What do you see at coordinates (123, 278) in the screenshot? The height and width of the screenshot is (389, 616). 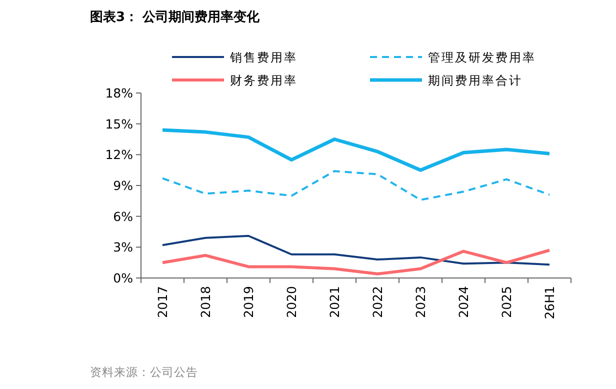 I see `y-tick-label: 0%` at bounding box center [123, 278].